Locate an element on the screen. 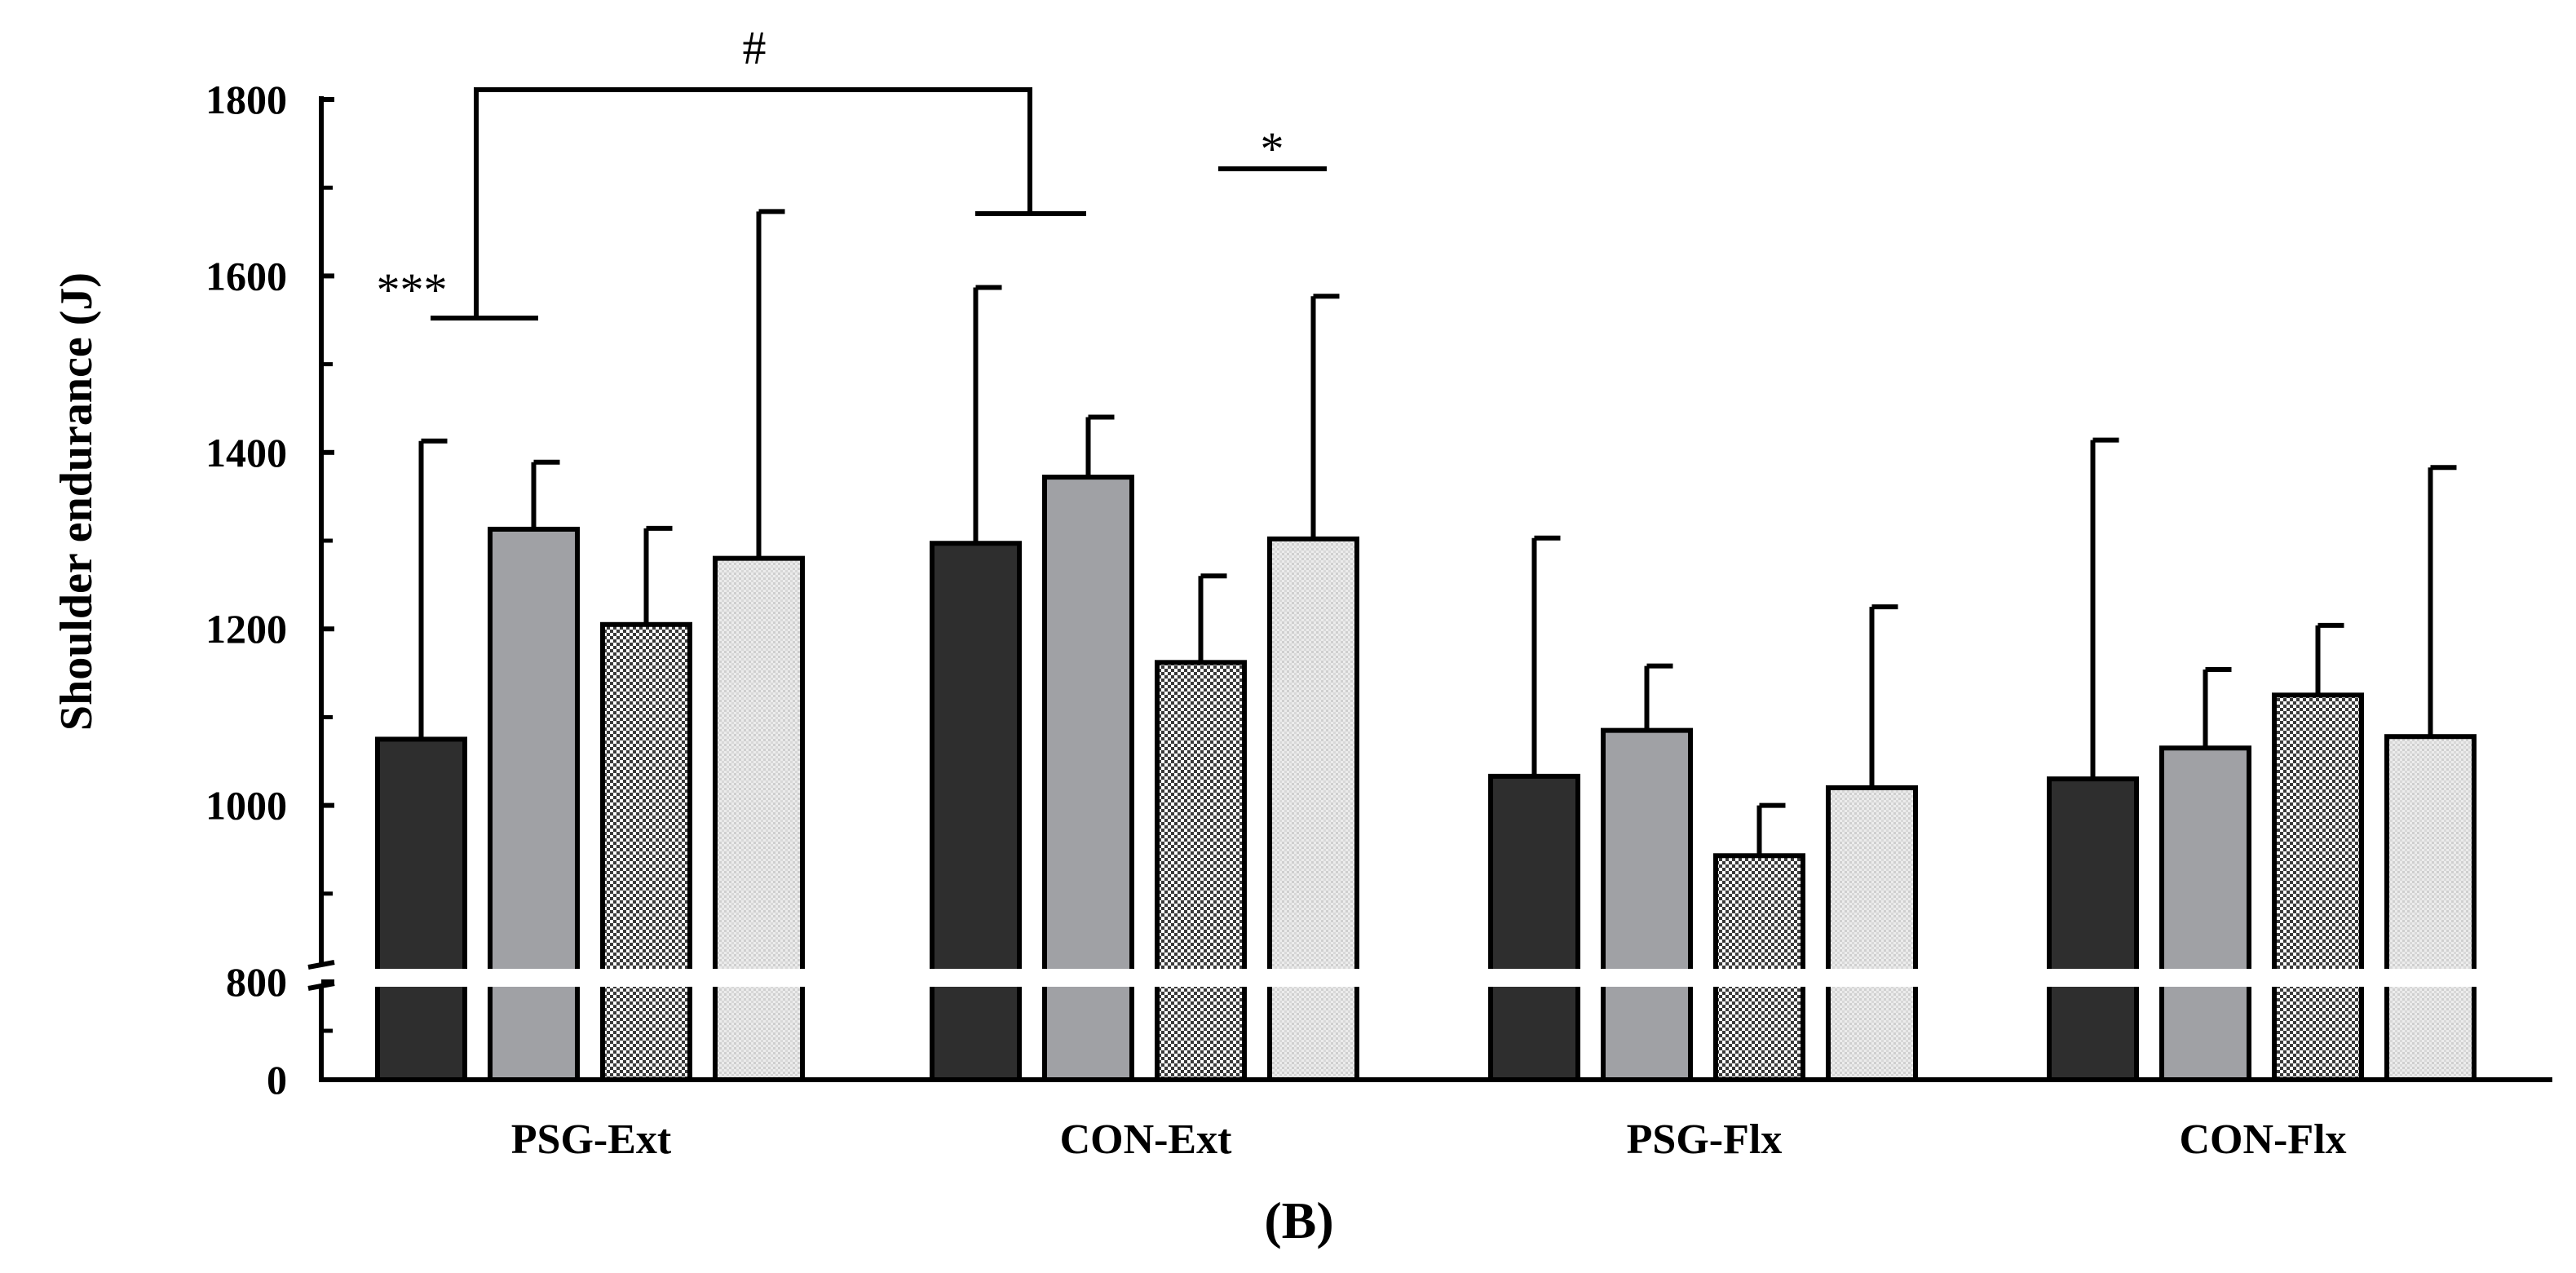  bar-con-ext-s2 is located at coordinates (1088, 778).